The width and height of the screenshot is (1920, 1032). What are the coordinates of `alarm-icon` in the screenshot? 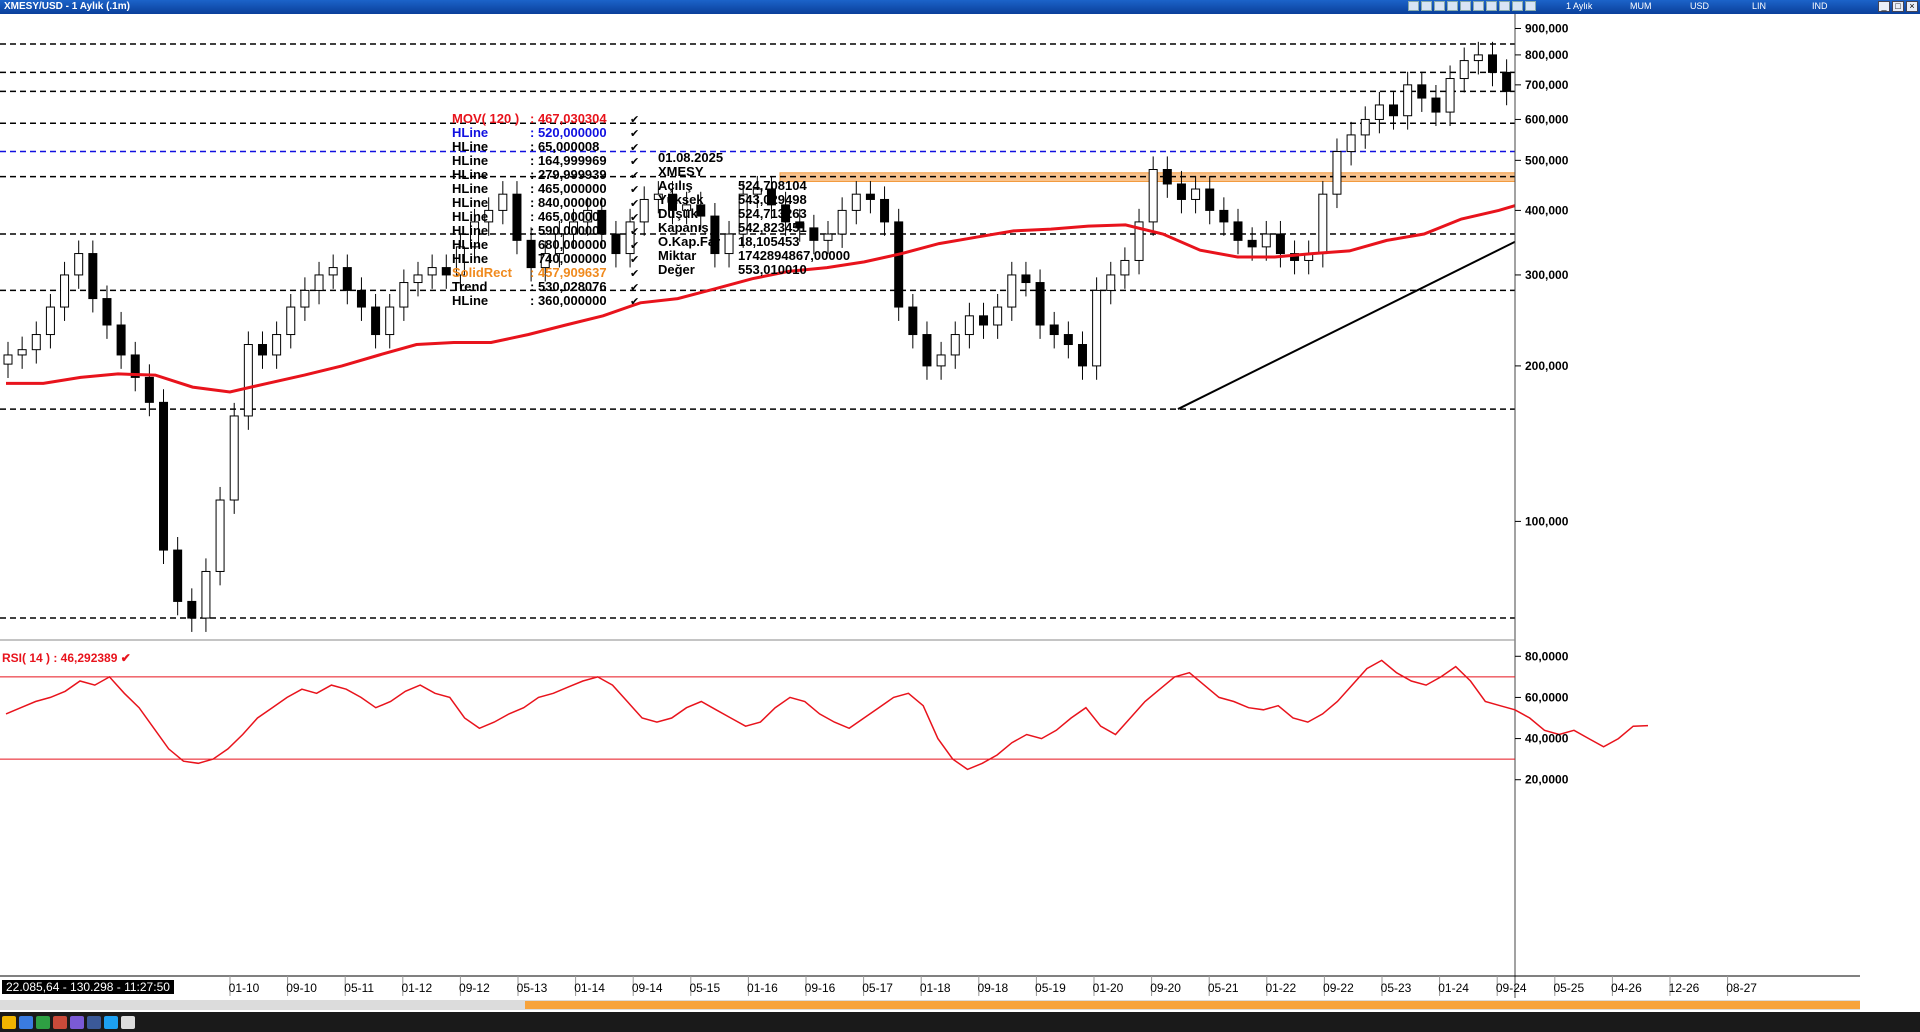 It's located at (77, 1022).